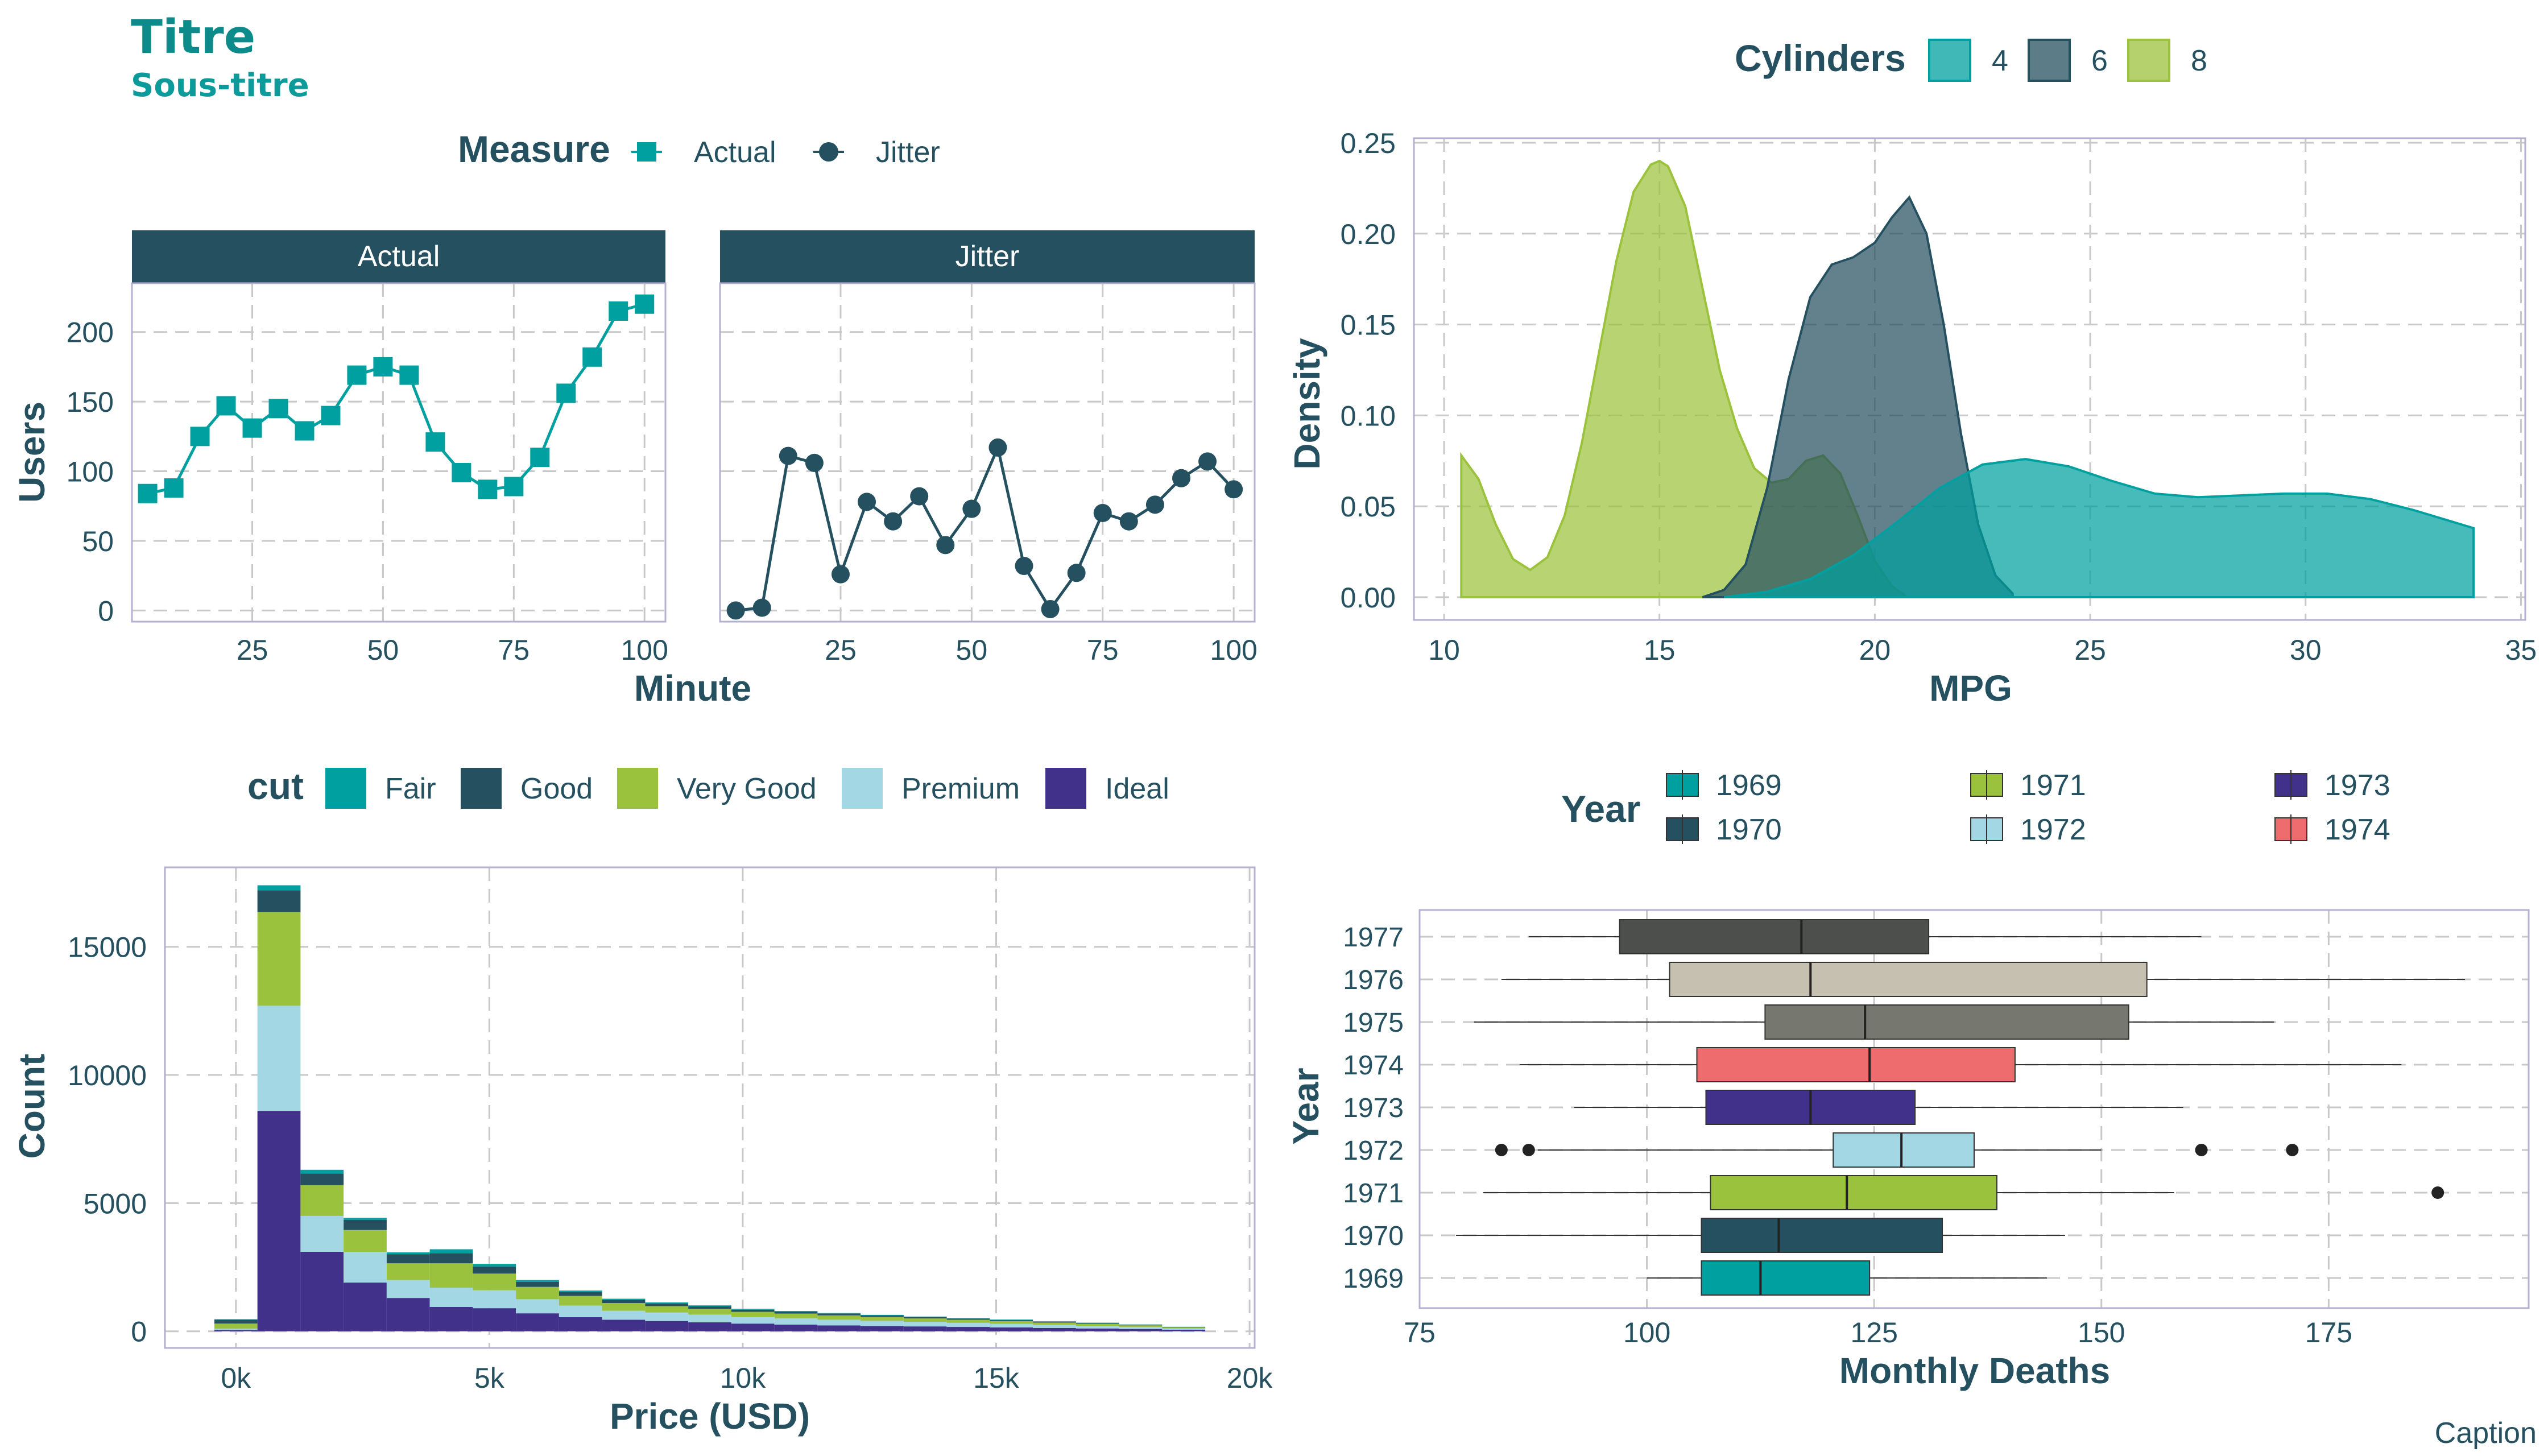 The image size is (2548, 1456). Describe the element at coordinates (410, 788) in the screenshot. I see `legend-label: Fair` at that location.